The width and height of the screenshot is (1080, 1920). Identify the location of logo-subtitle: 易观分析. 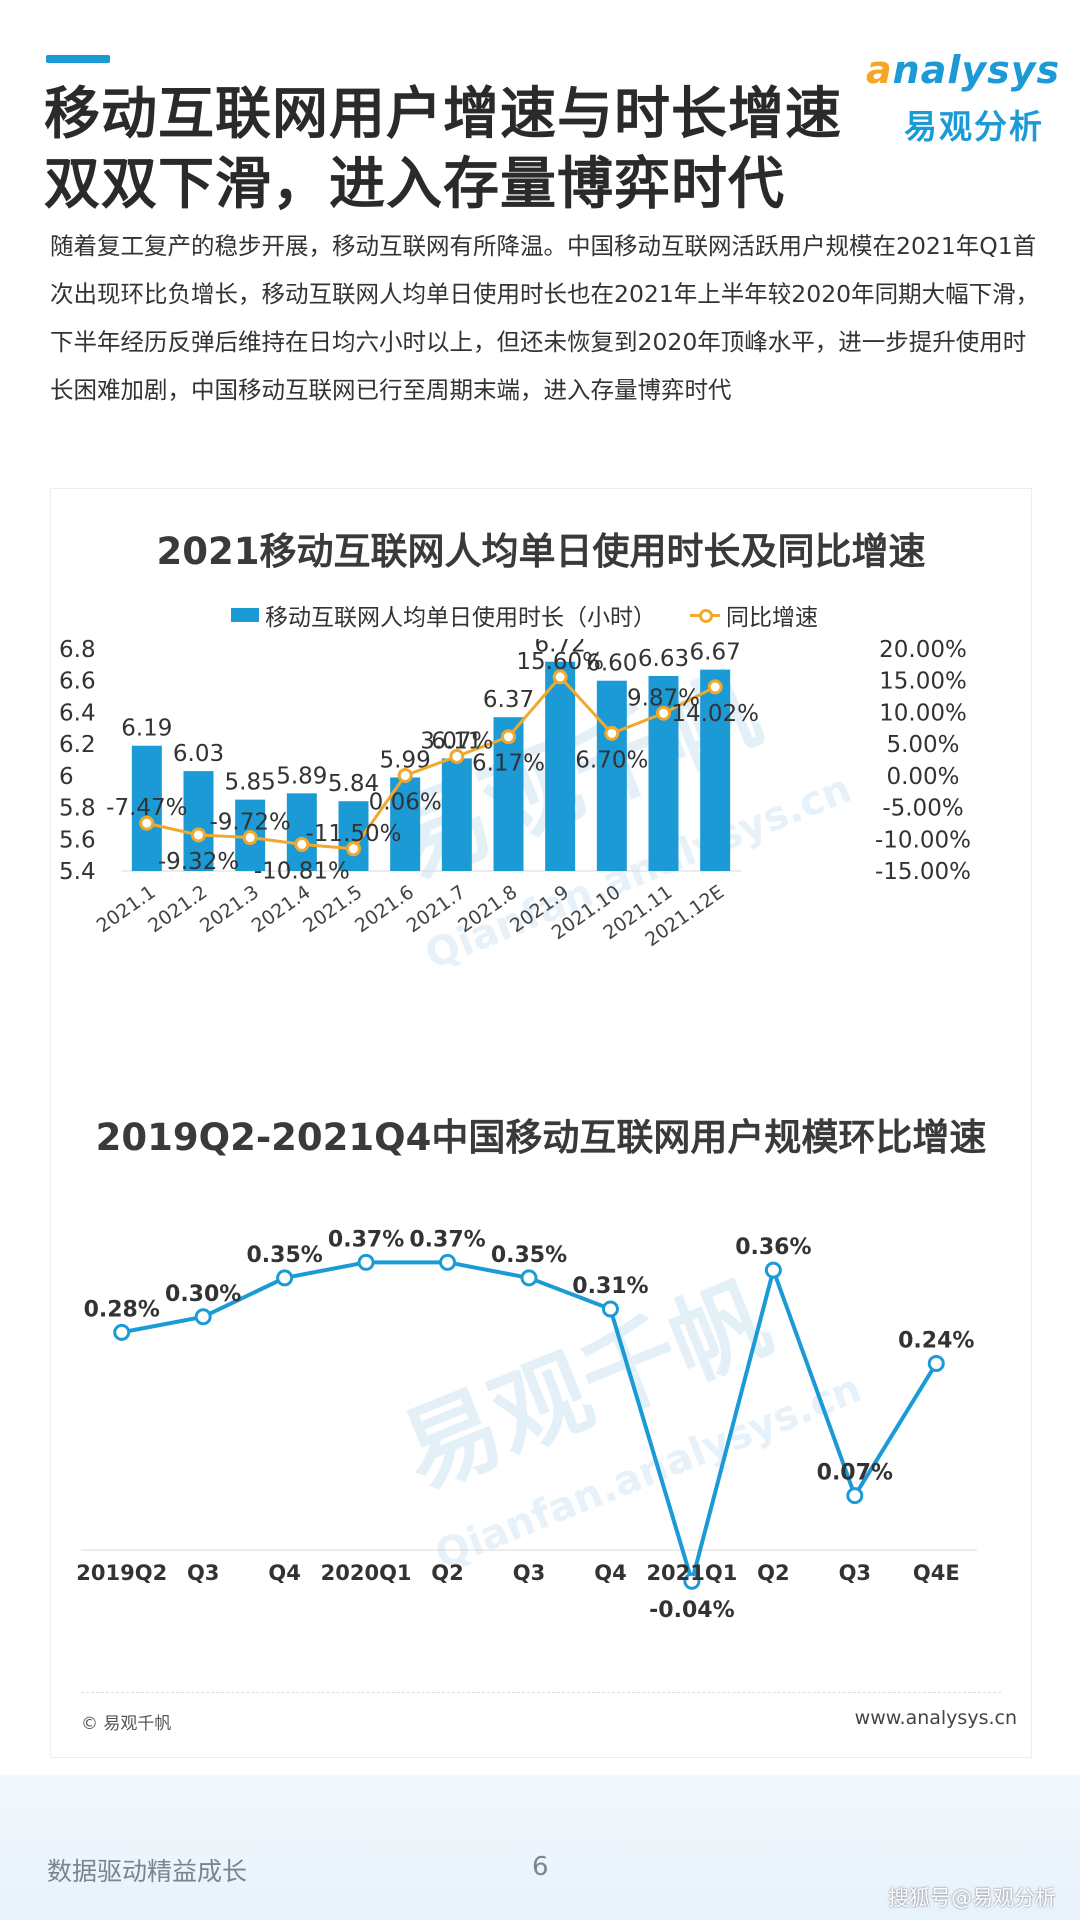
(974, 126).